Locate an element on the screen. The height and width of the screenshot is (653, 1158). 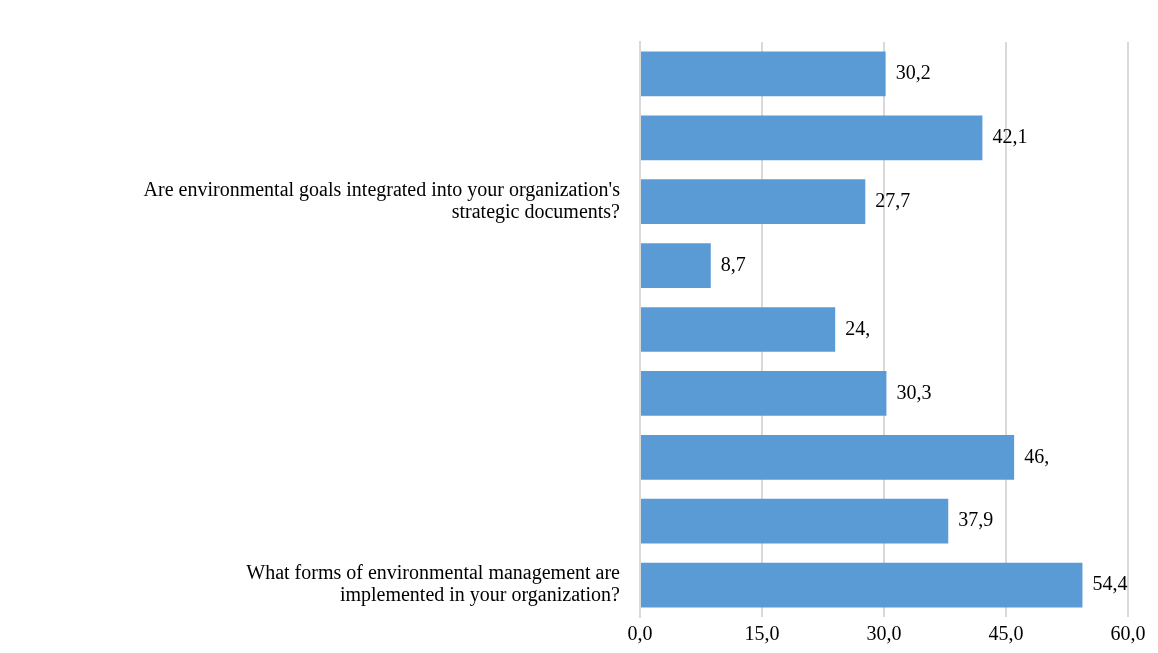
data-label: 42,1 is located at coordinates (1010, 136).